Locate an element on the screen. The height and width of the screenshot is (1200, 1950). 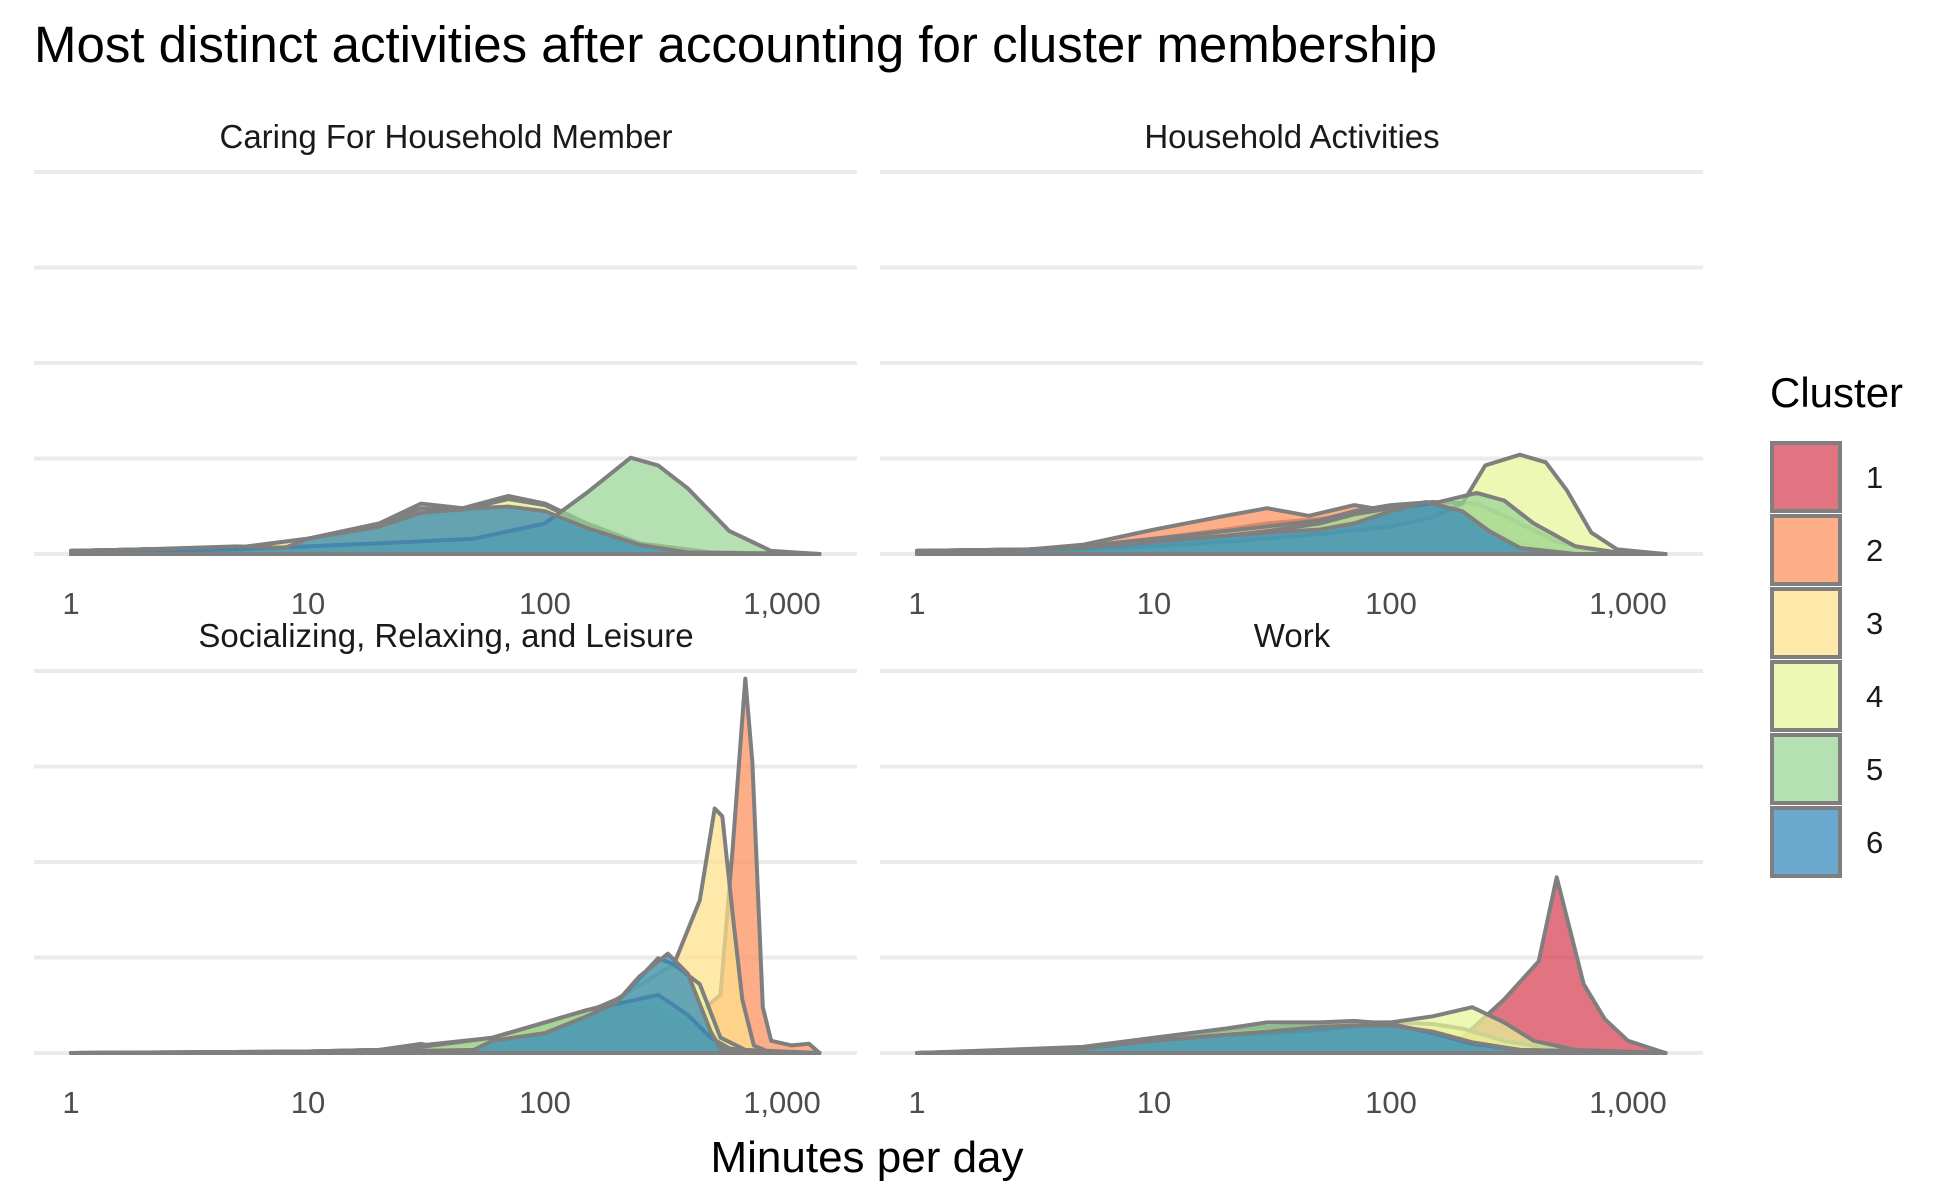
facet-title-work: Work is located at coordinates (1292, 635).